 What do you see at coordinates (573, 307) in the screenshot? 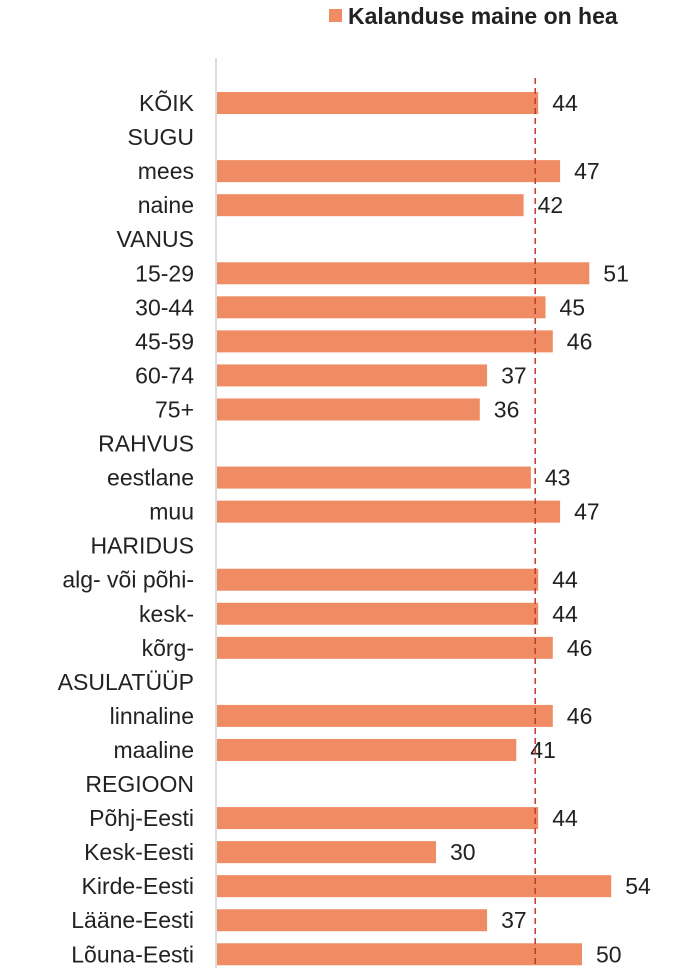
I see `value-label: 45` at bounding box center [573, 307].